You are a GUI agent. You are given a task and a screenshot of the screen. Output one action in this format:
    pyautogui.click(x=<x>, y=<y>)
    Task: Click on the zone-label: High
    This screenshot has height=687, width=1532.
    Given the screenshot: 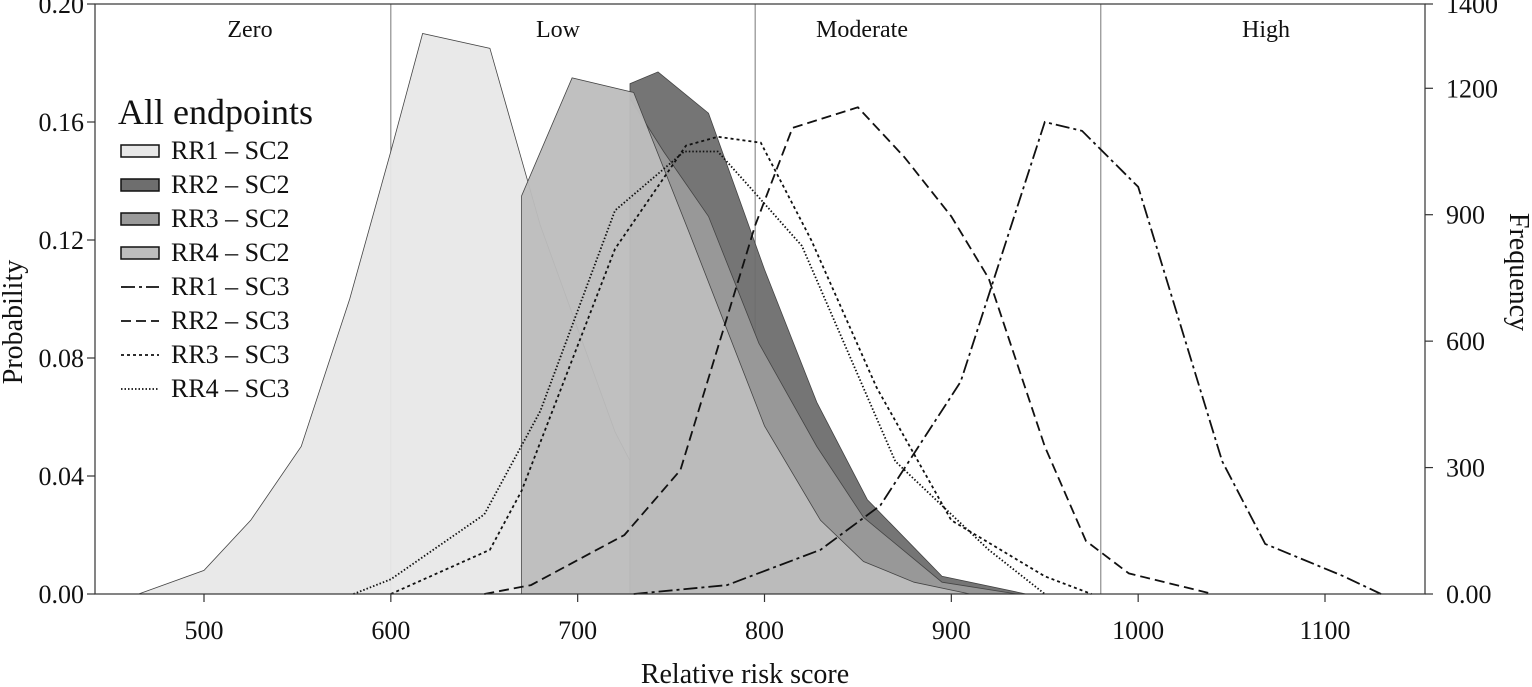 What is the action you would take?
    pyautogui.click(x=1266, y=30)
    